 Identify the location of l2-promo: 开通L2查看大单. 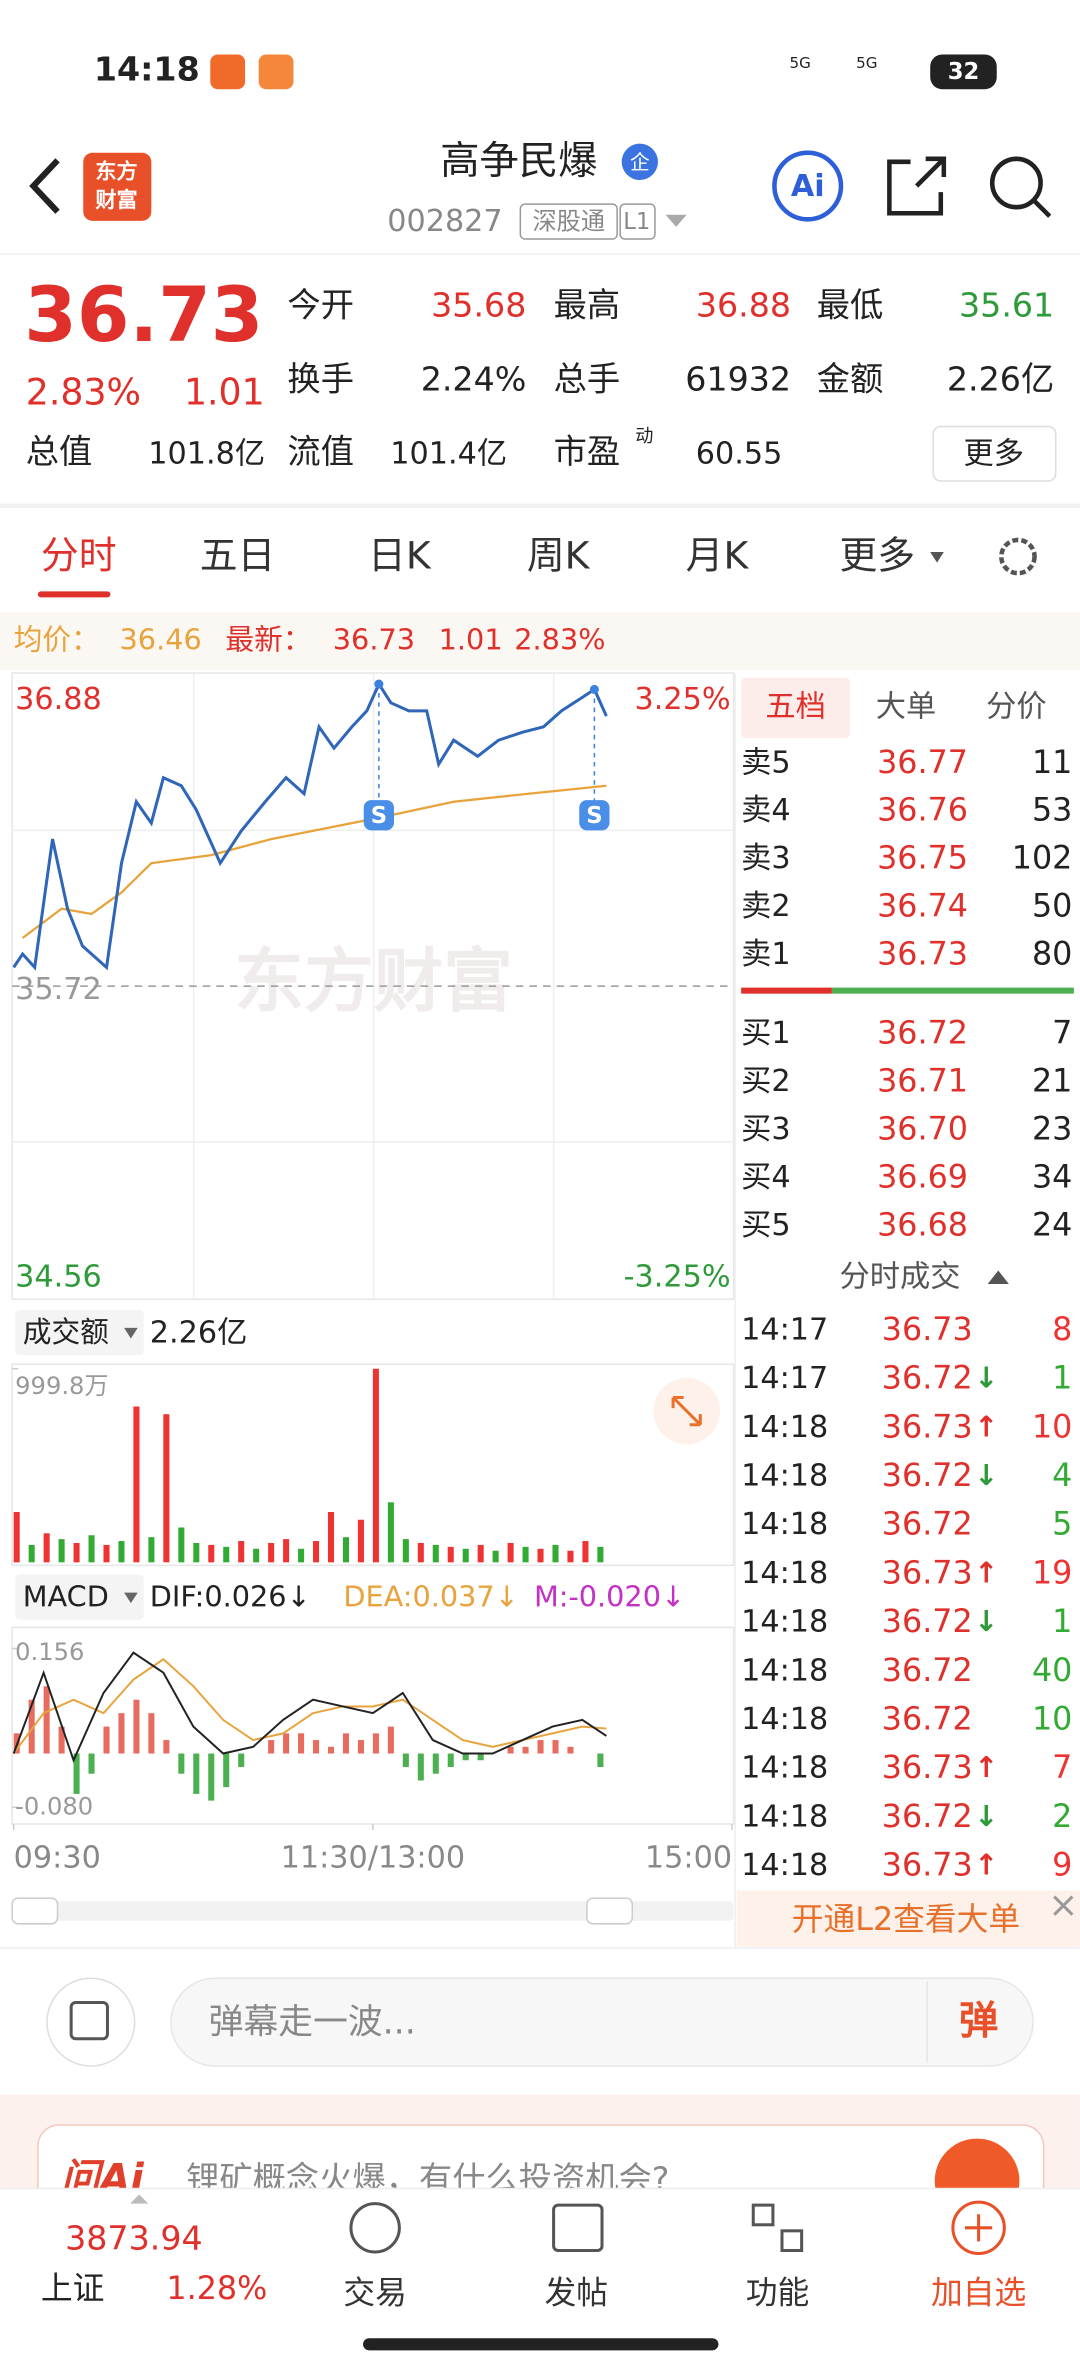
(906, 1920).